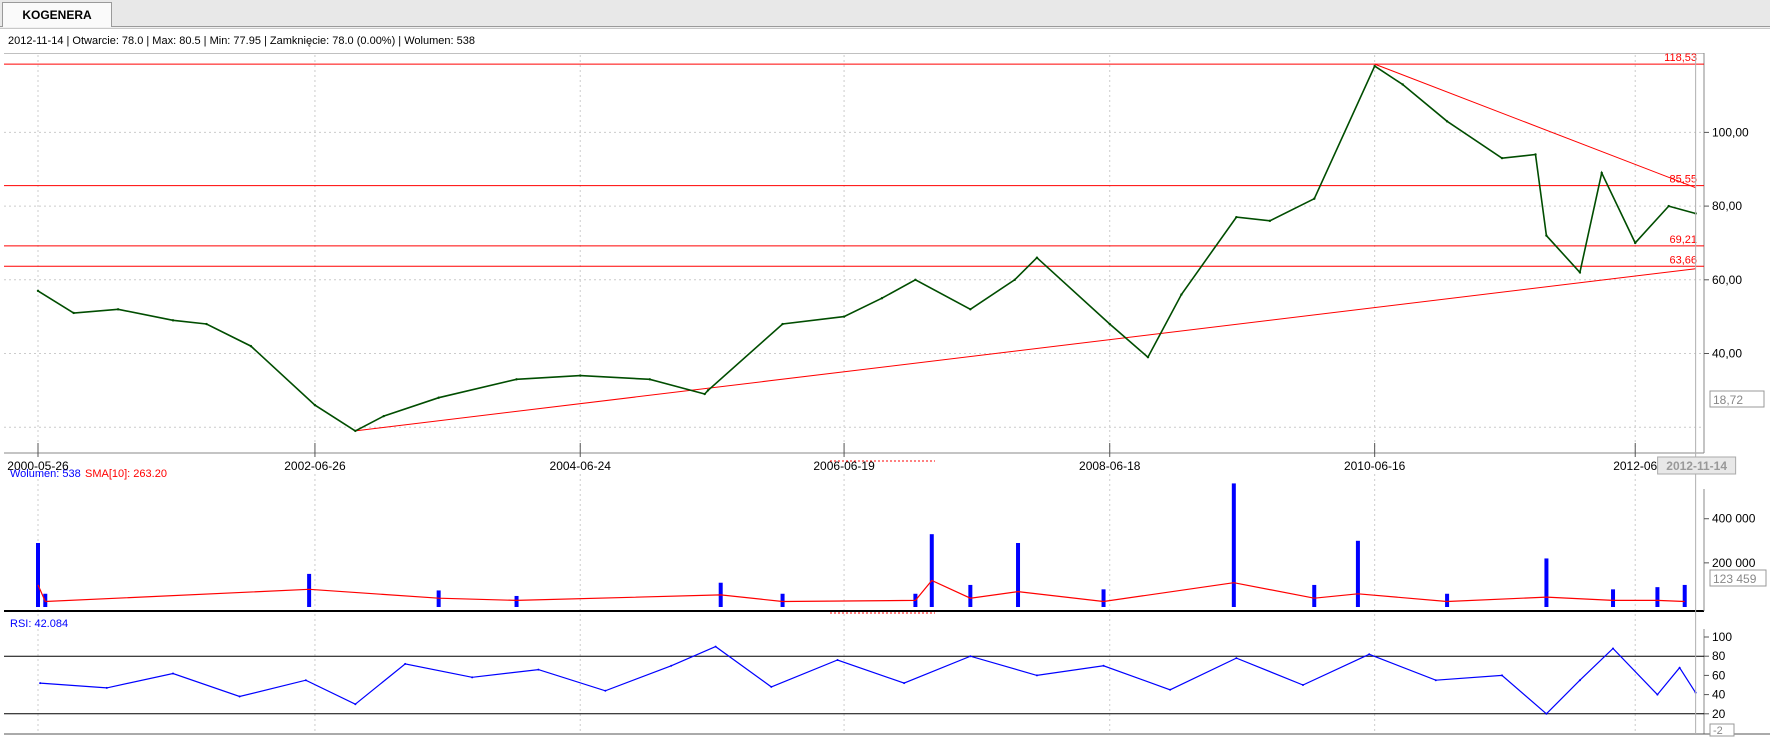 The width and height of the screenshot is (1770, 739). I want to click on price-y-tick-label: 40,00, so click(1727, 354).